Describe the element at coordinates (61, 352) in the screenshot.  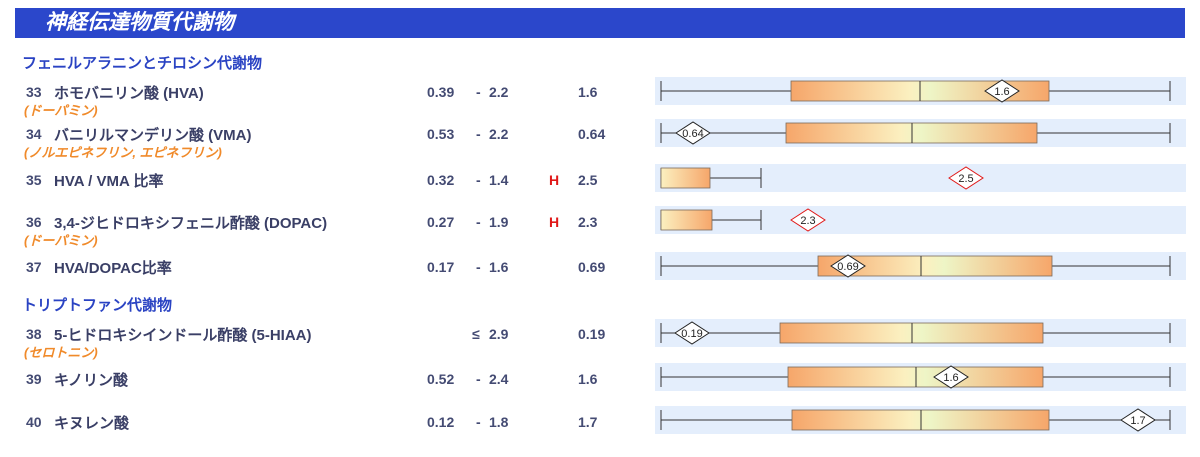
I see `test-substance: (セロトニン)` at that location.